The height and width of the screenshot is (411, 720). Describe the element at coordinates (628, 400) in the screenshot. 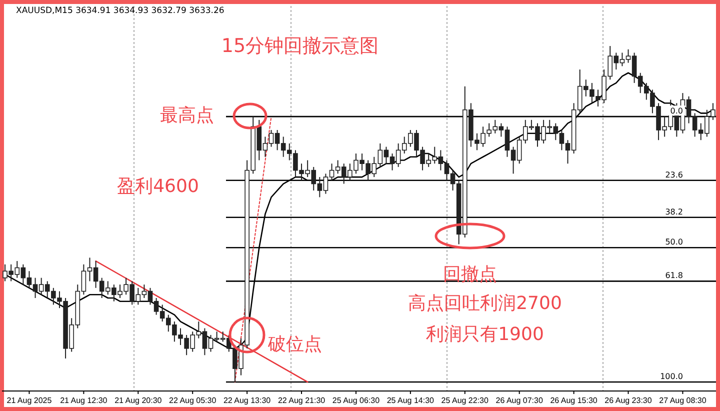

I see `x-tick-label: 26 Aug 23:30` at that location.